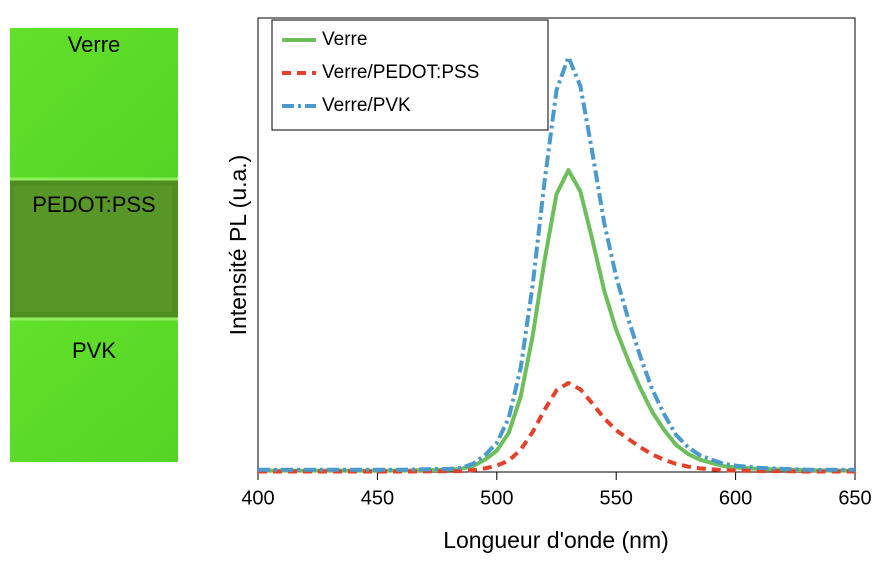 The height and width of the screenshot is (564, 879). What do you see at coordinates (616, 498) in the screenshot?
I see `x-tick-label: 550` at bounding box center [616, 498].